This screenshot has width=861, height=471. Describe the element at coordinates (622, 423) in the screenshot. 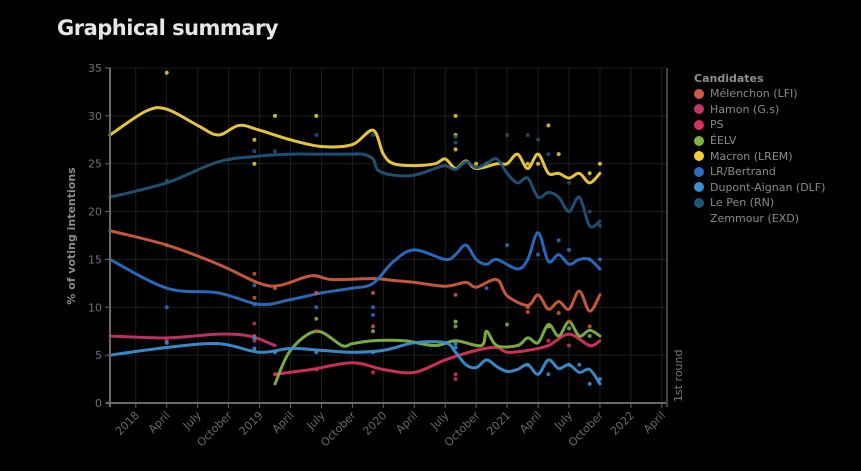

I see `x-tick-label: 2022` at that location.